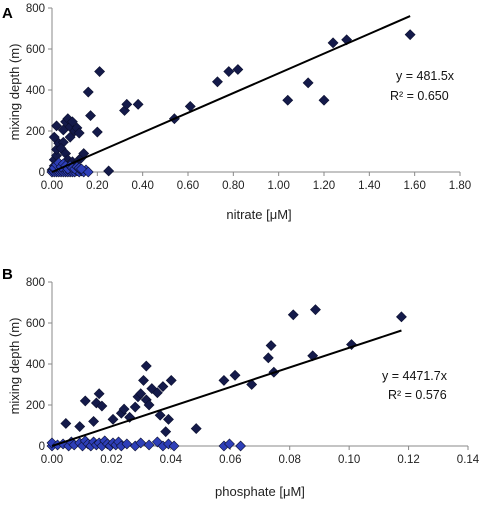  I want to click on x-tick-label: 0.80, so click(233, 186).